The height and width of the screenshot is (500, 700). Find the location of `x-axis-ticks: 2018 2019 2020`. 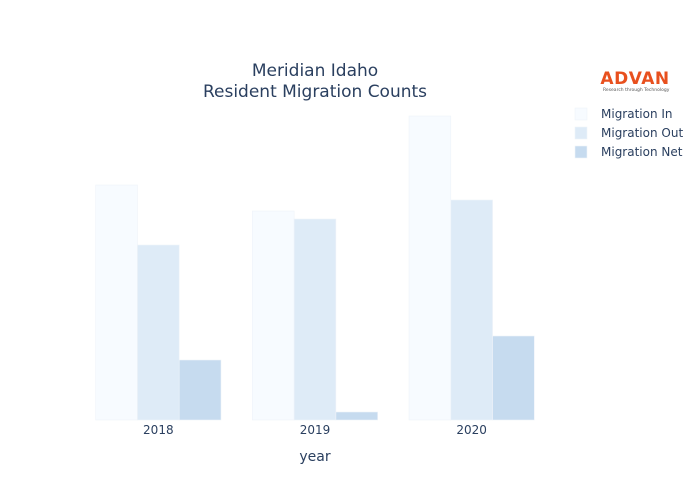

x-axis-ticks: 2018 2019 2020 is located at coordinates (315, 430).